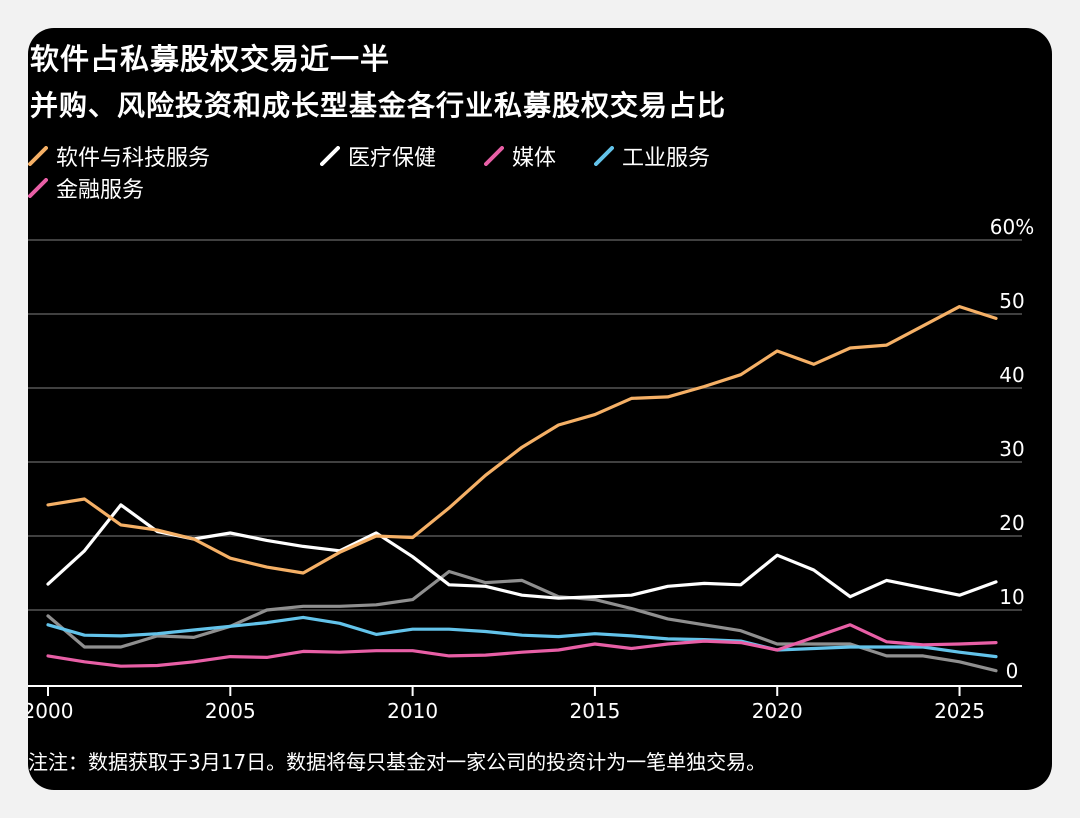 The image size is (1080, 818). Describe the element at coordinates (604, 156) in the screenshot. I see `legend-swatch-industrial` at that location.